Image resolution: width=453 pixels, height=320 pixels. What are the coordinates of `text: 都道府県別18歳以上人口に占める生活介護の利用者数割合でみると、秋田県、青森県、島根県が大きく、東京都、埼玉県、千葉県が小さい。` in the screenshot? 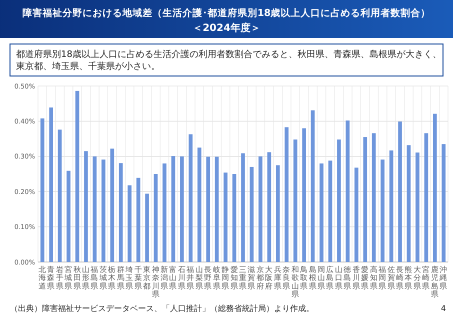 It's located at (229, 60).